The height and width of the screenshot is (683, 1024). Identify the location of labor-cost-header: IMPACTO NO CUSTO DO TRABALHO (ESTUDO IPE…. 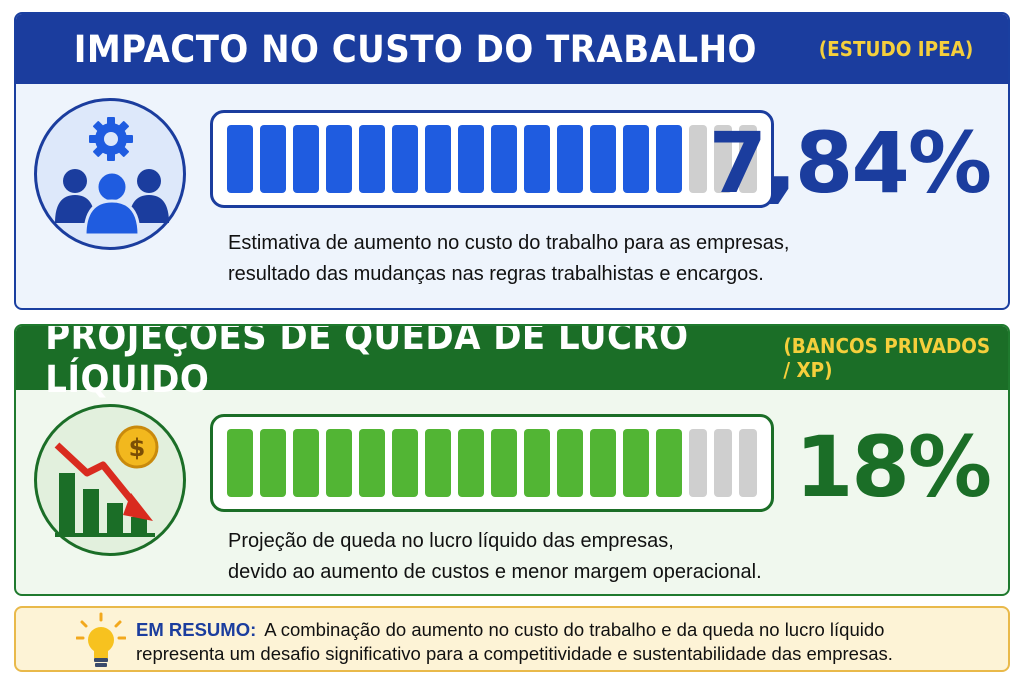
(512, 49).